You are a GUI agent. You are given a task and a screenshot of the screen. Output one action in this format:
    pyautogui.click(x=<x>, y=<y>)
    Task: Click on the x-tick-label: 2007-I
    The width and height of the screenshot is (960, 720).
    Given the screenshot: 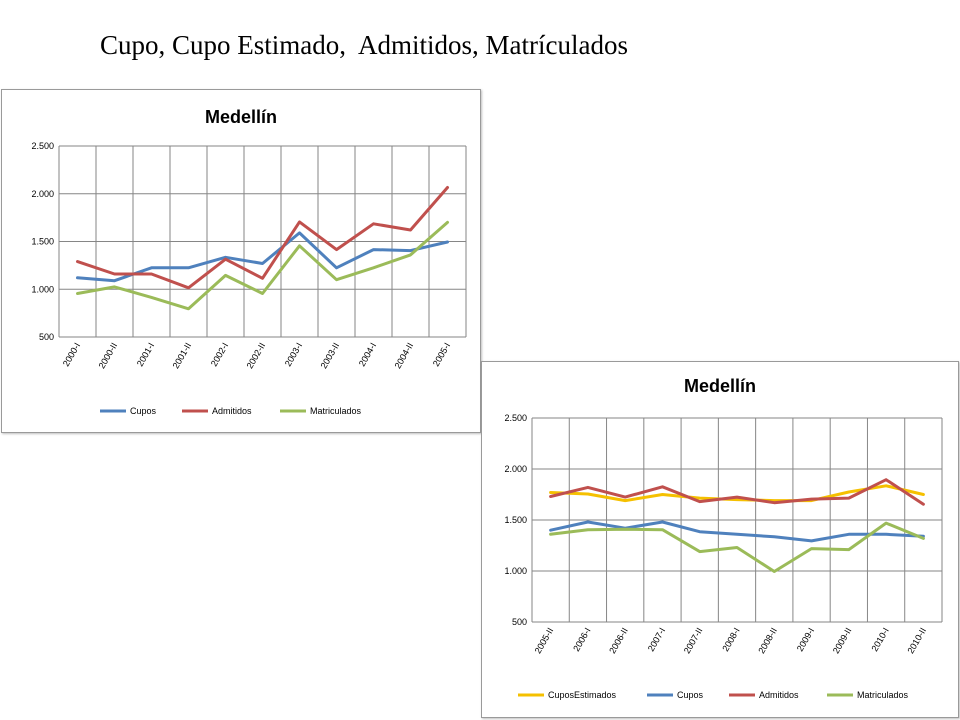 What is the action you would take?
    pyautogui.click(x=656, y=639)
    